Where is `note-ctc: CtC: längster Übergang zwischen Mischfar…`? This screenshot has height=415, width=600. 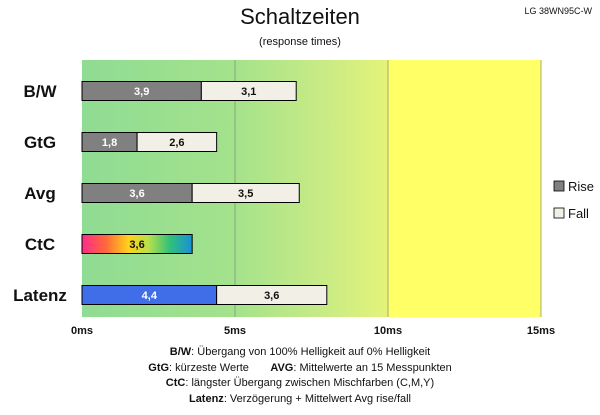 note-ctc: CtC: längster Übergang zwischen Mischfar… is located at coordinates (300, 384).